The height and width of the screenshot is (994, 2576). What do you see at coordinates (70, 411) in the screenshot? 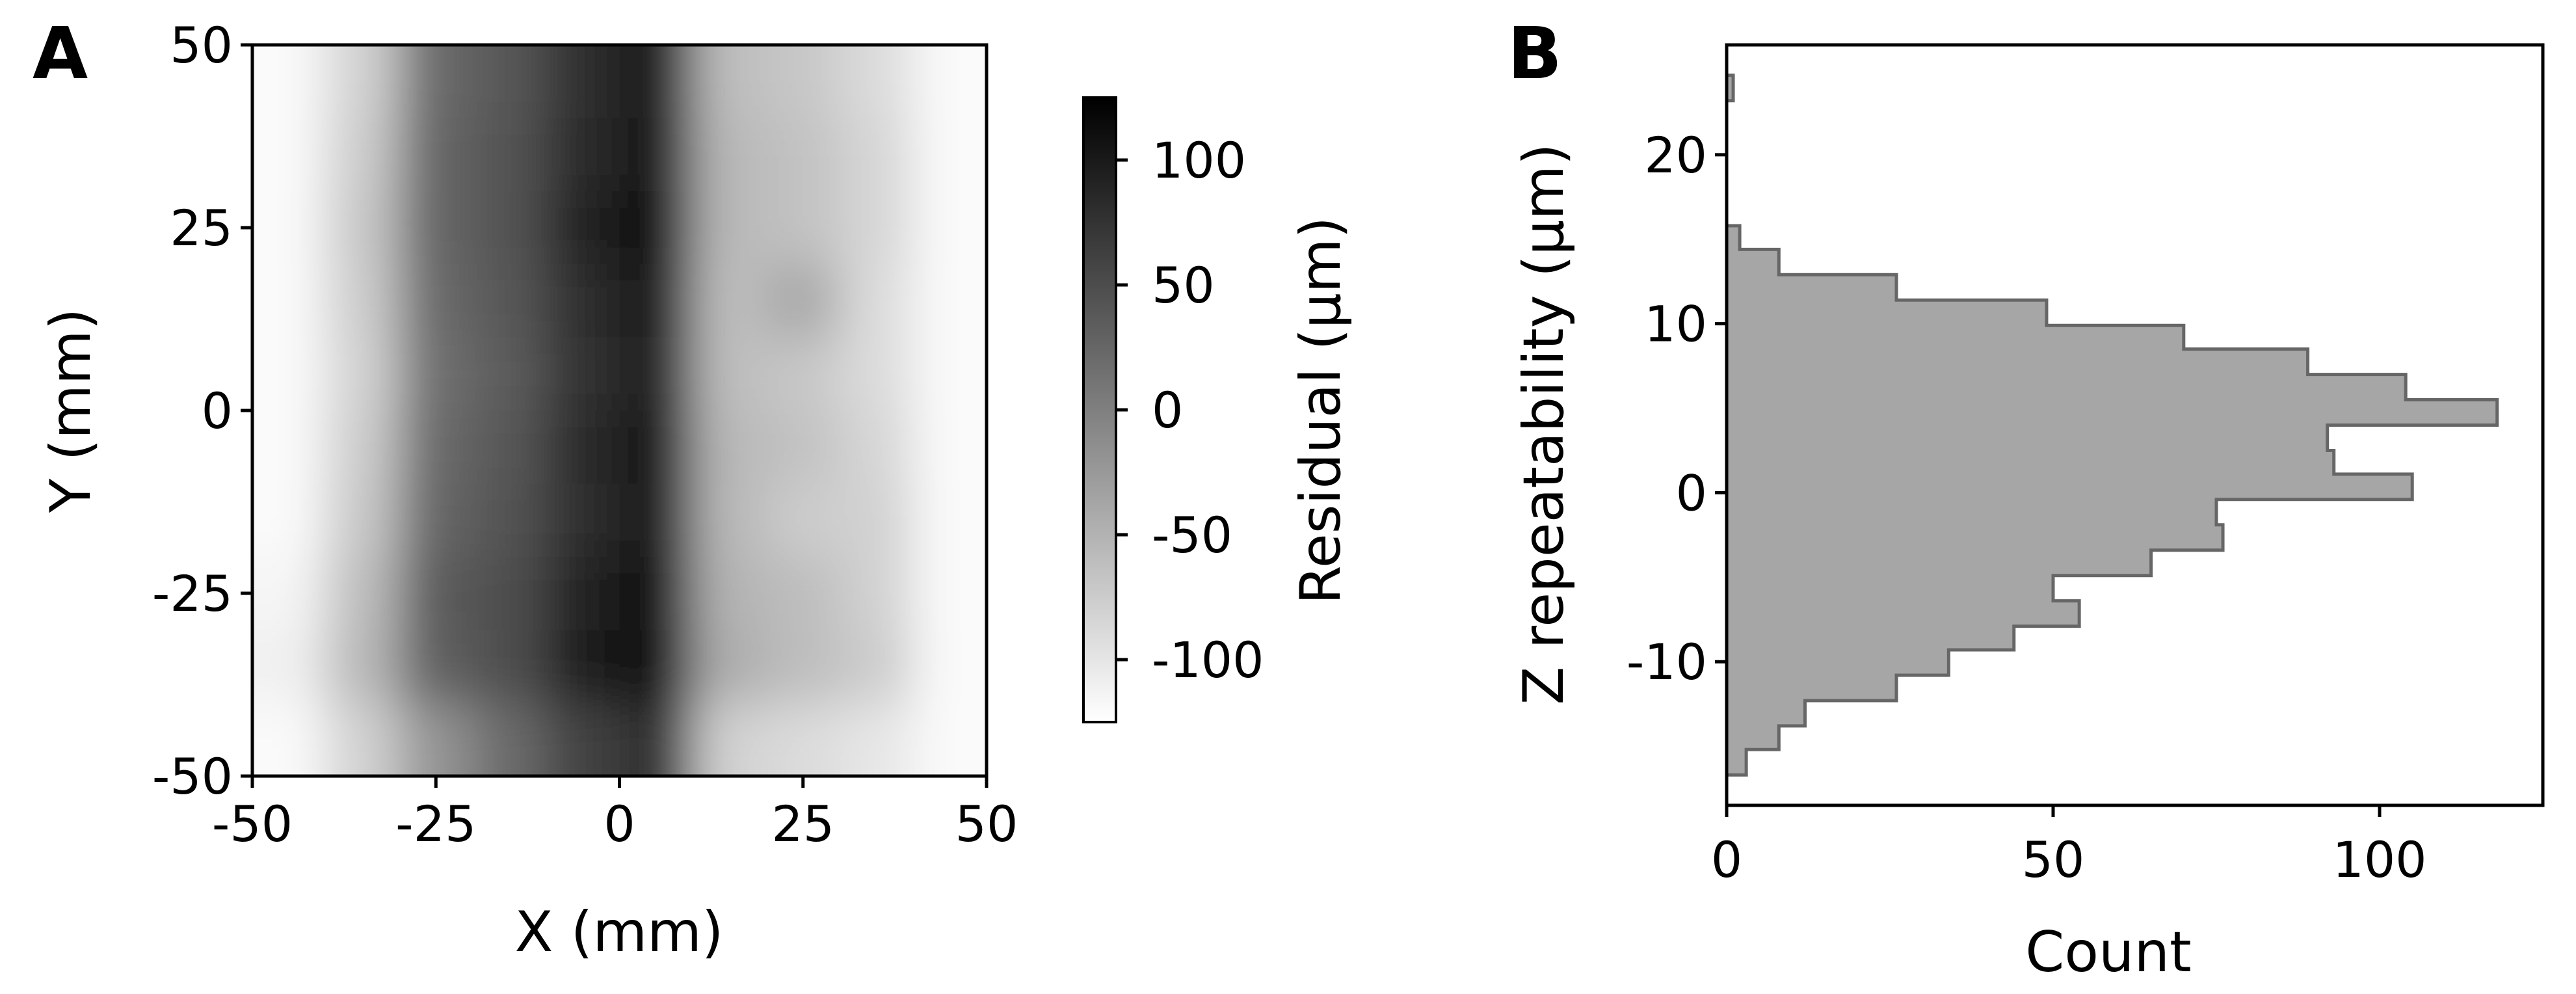
I see `heatmap-y-label: Y (mm)` at bounding box center [70, 411].